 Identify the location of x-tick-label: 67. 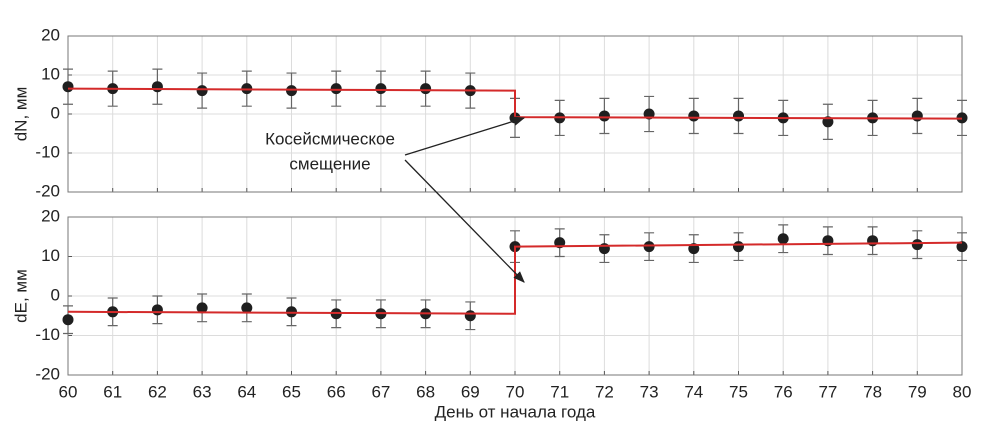
(380, 391).